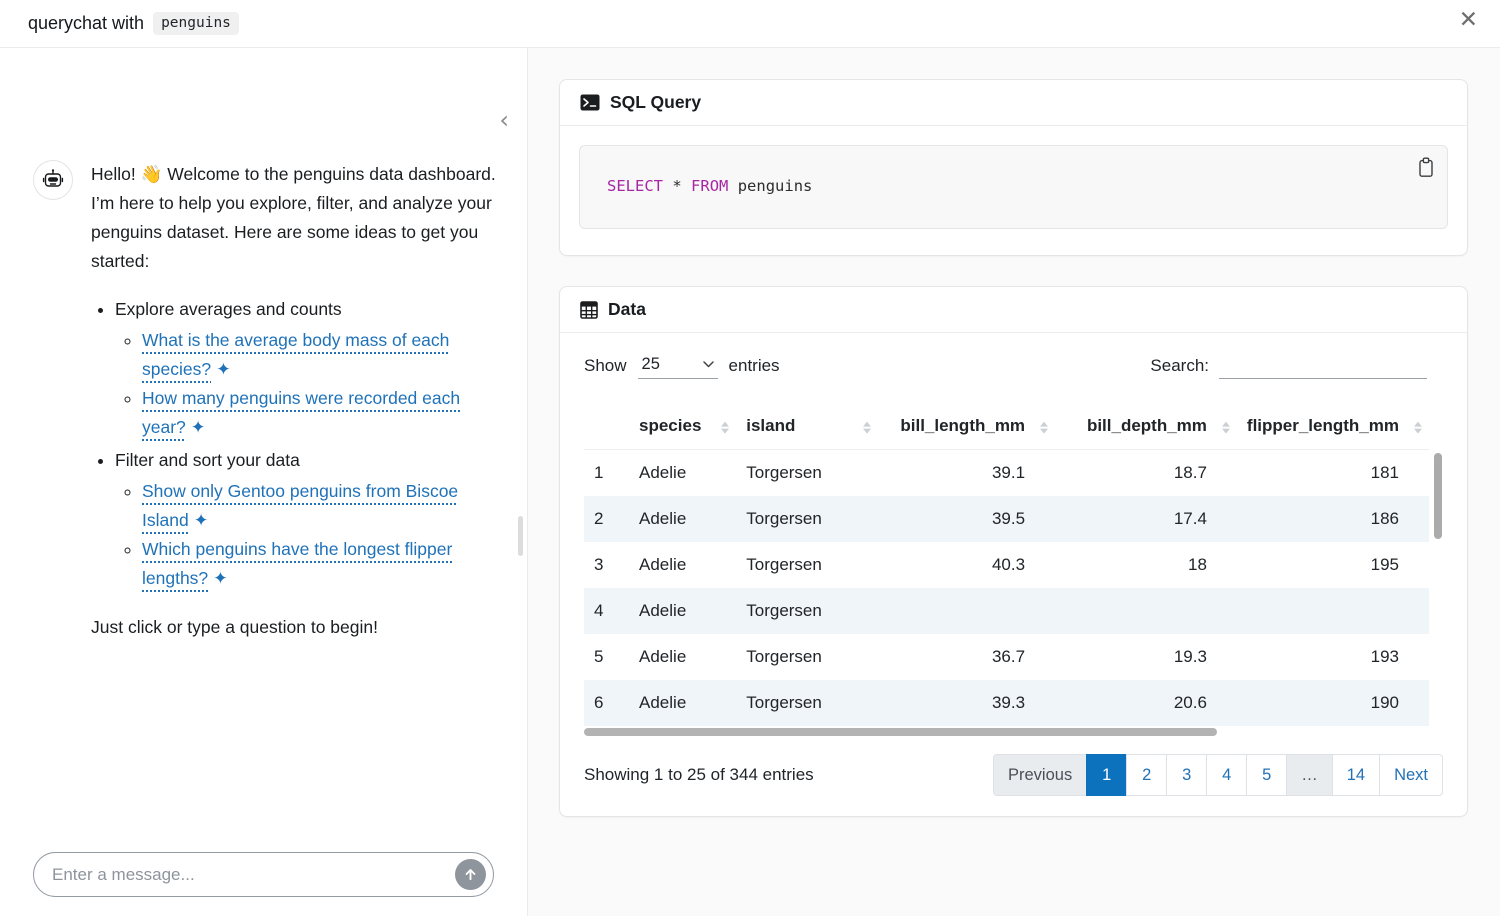 This screenshot has height=916, width=1500. What do you see at coordinates (1426, 169) in the screenshot?
I see `copy-to-clipboard-icon` at bounding box center [1426, 169].